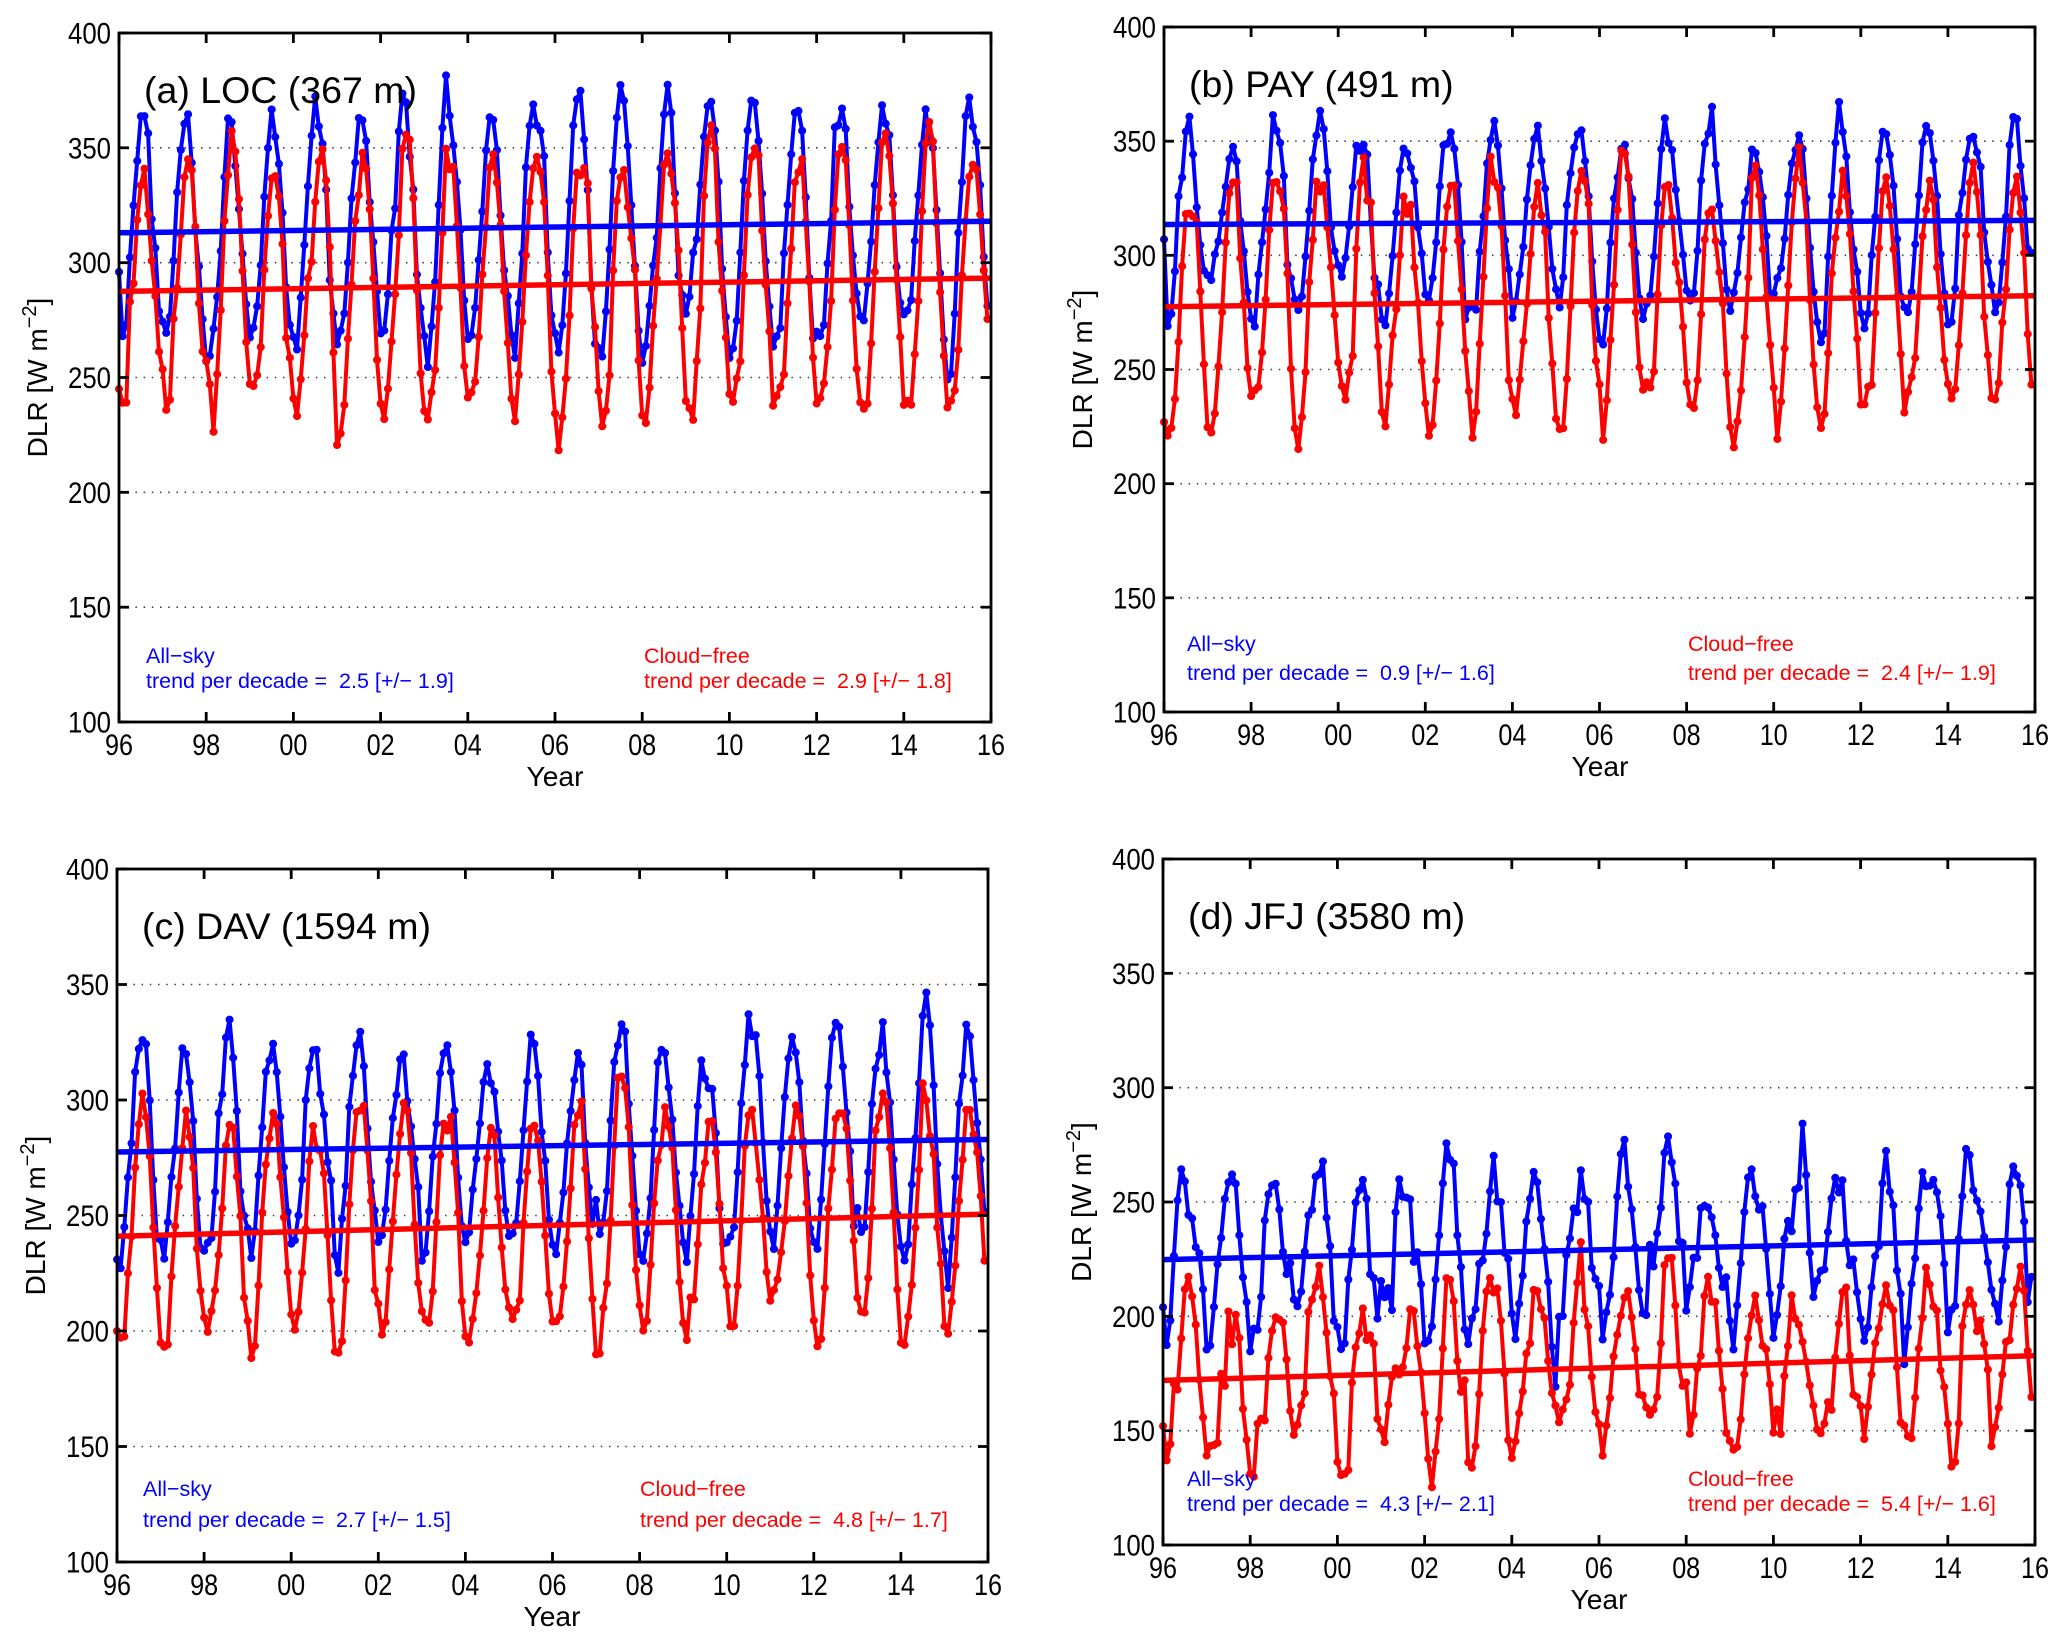  Describe the element at coordinates (794, 1520) in the screenshot. I see `svg-text:trend per decade = 4.8 [+/− 1: trend per decade = 4.8 [+/− 1.7]` at that location.